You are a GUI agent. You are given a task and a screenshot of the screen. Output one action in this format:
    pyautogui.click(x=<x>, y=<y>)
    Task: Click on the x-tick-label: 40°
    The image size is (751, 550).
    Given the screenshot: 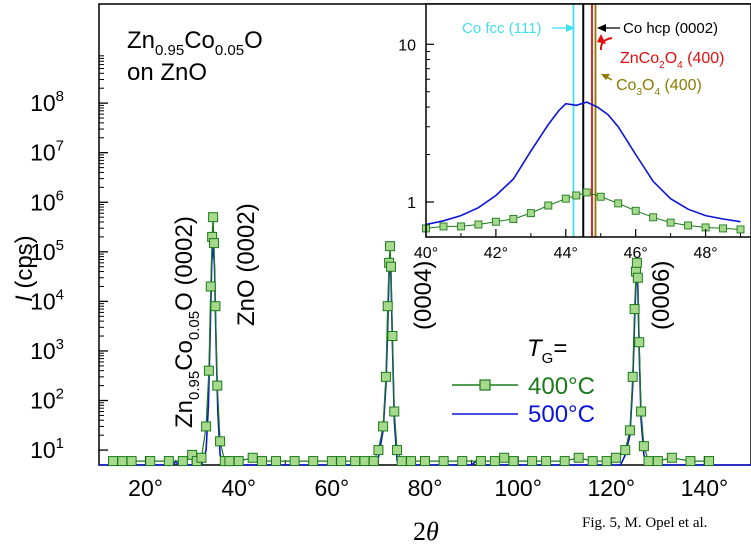 What is the action you would take?
    pyautogui.click(x=238, y=488)
    